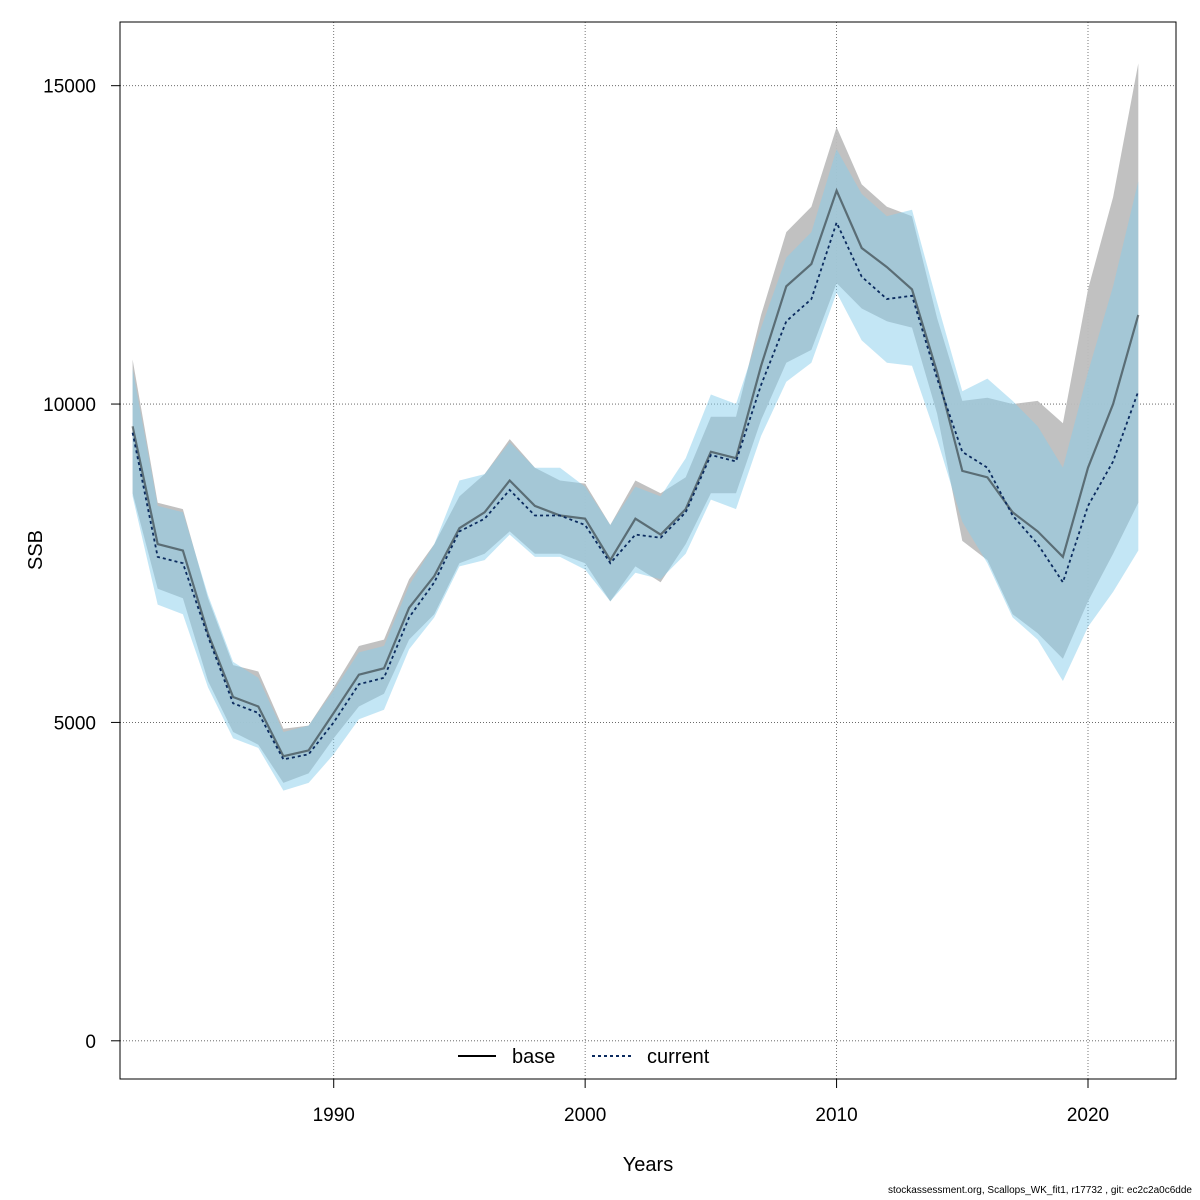 Image resolution: width=1200 pixels, height=1200 pixels. I want to click on y-axis-title: SSB, so click(36, 550).